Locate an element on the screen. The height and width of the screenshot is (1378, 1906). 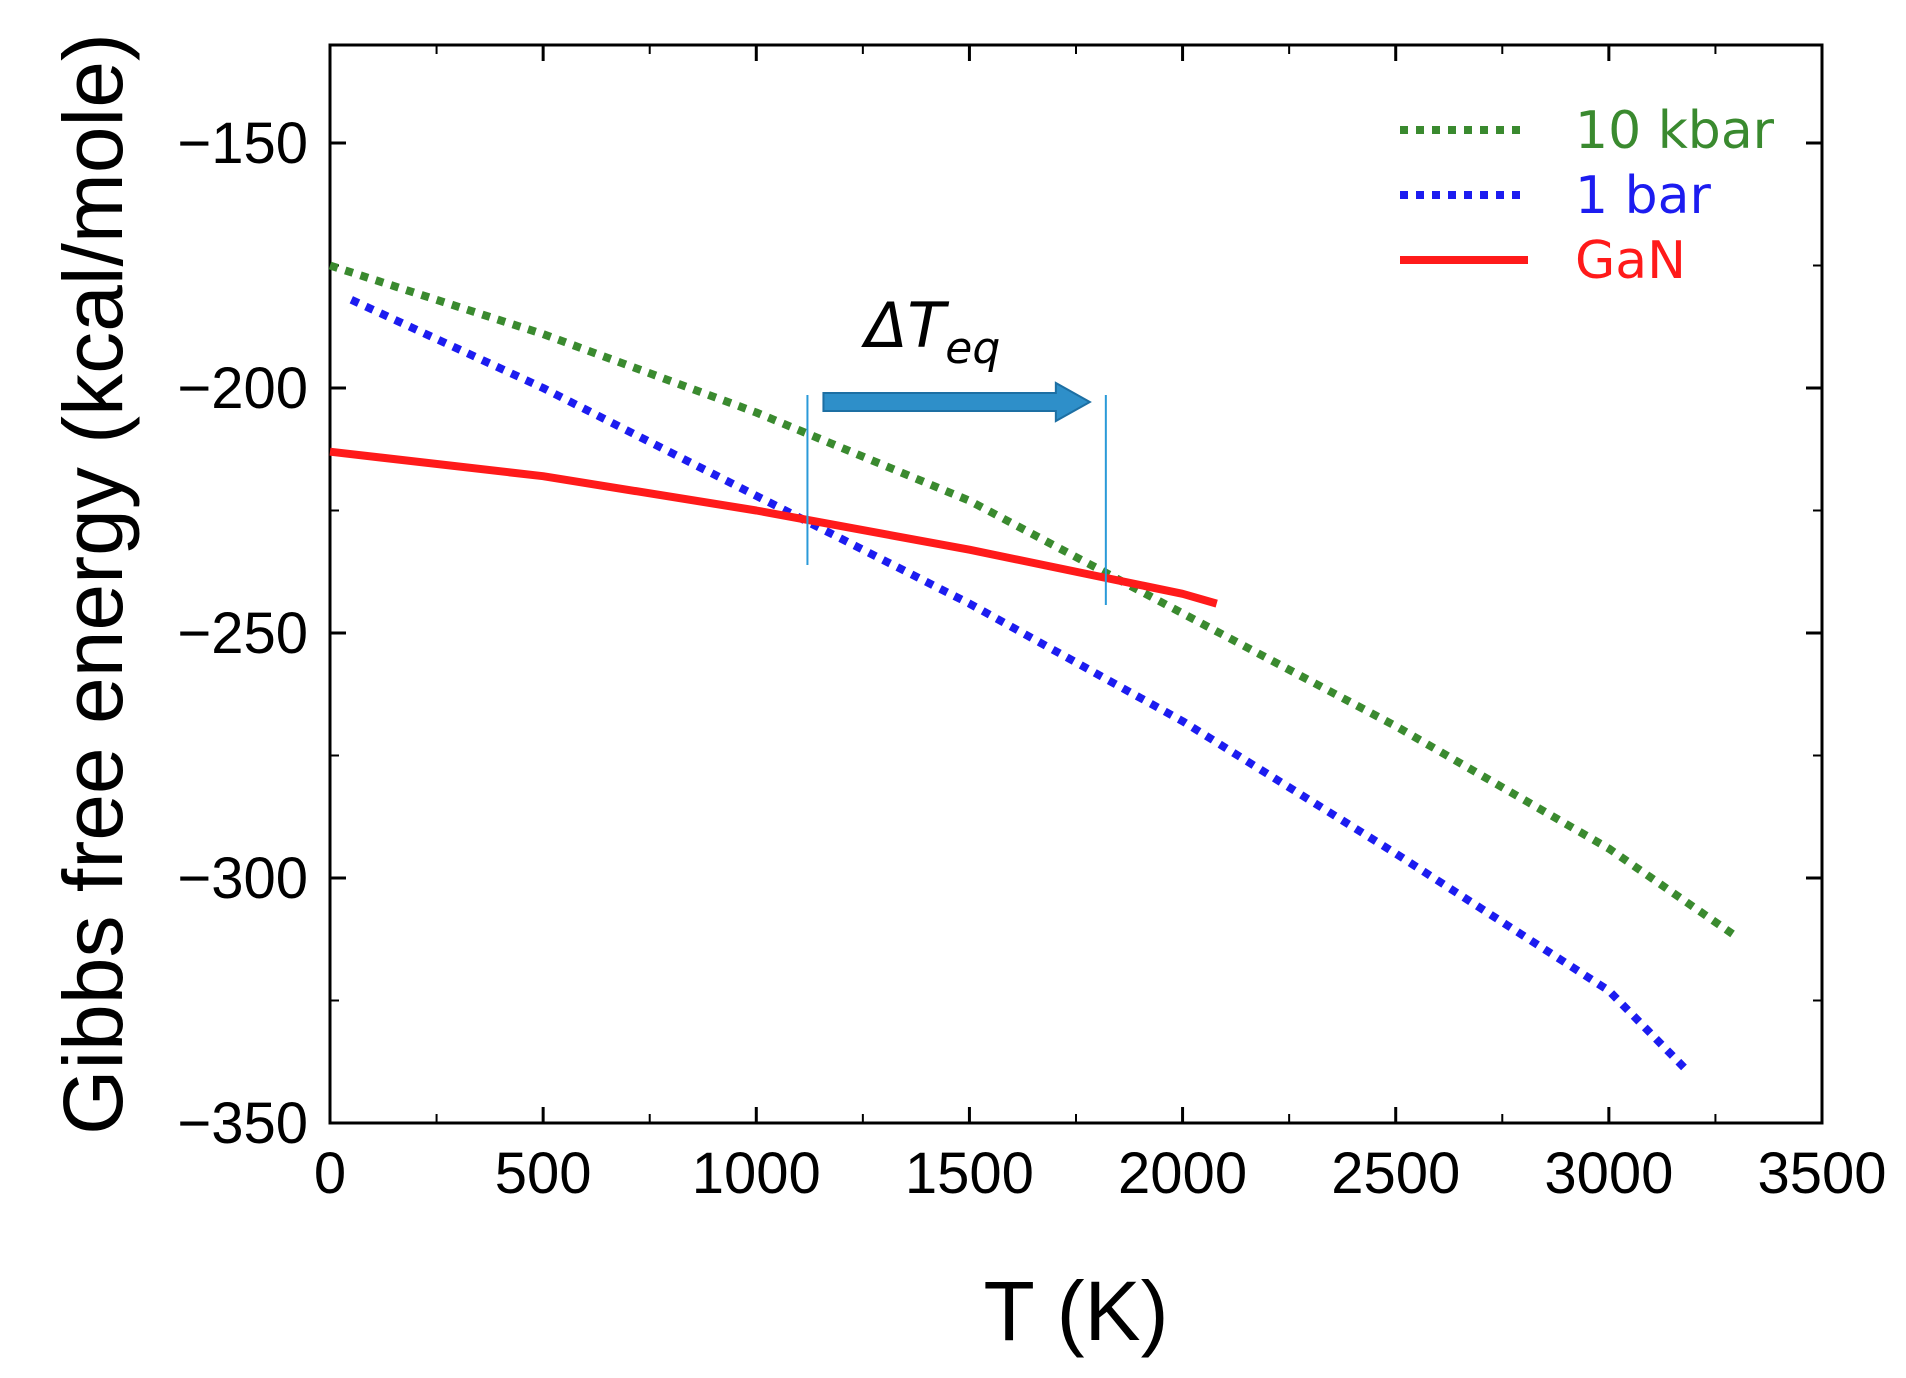
teq-arrow is located at coordinates (957, 402).